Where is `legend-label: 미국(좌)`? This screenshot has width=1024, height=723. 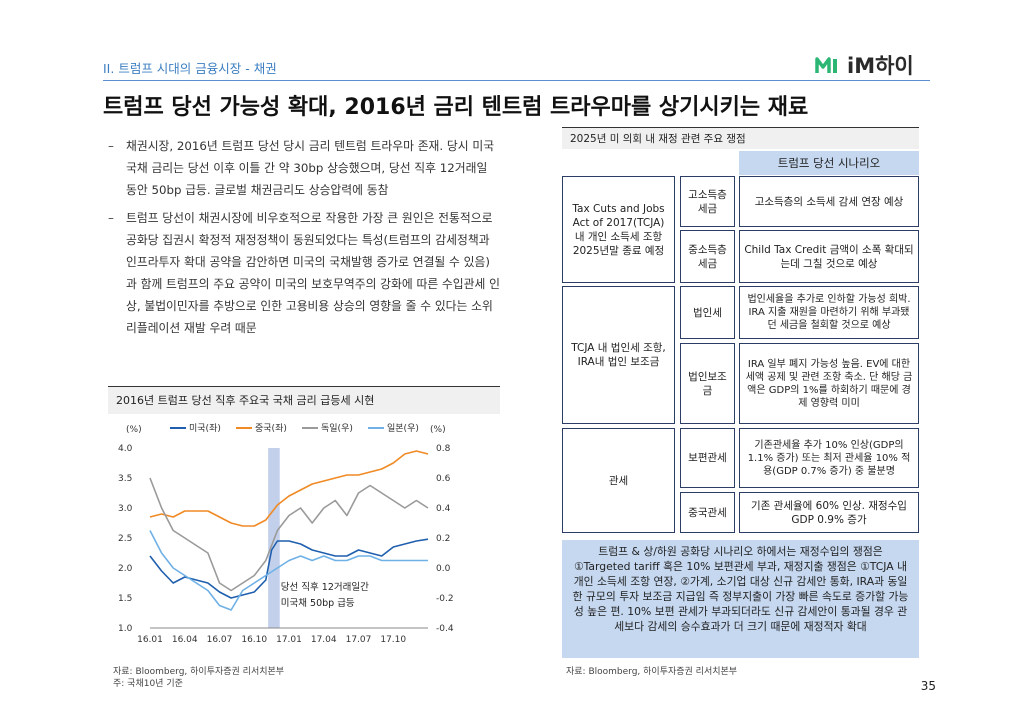
legend-label: 미국(좌) is located at coordinates (205, 428).